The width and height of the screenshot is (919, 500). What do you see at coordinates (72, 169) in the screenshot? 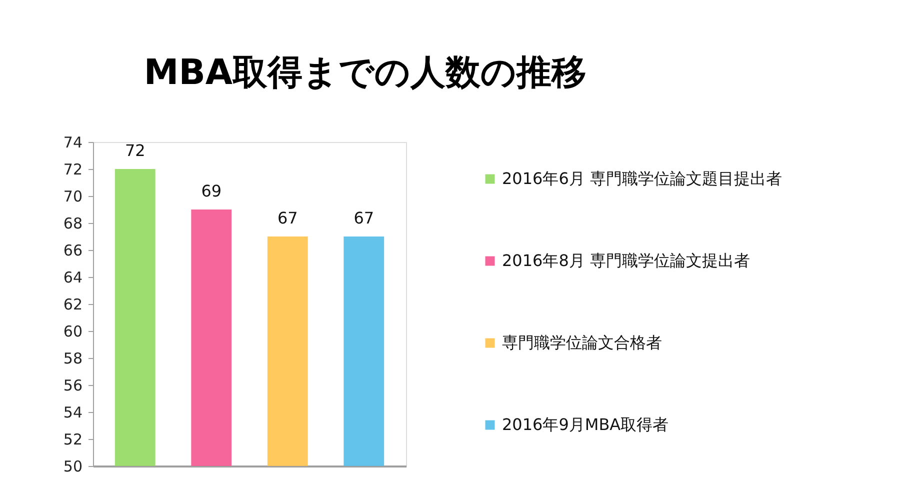
I see `y-tick-label: 72` at bounding box center [72, 169].